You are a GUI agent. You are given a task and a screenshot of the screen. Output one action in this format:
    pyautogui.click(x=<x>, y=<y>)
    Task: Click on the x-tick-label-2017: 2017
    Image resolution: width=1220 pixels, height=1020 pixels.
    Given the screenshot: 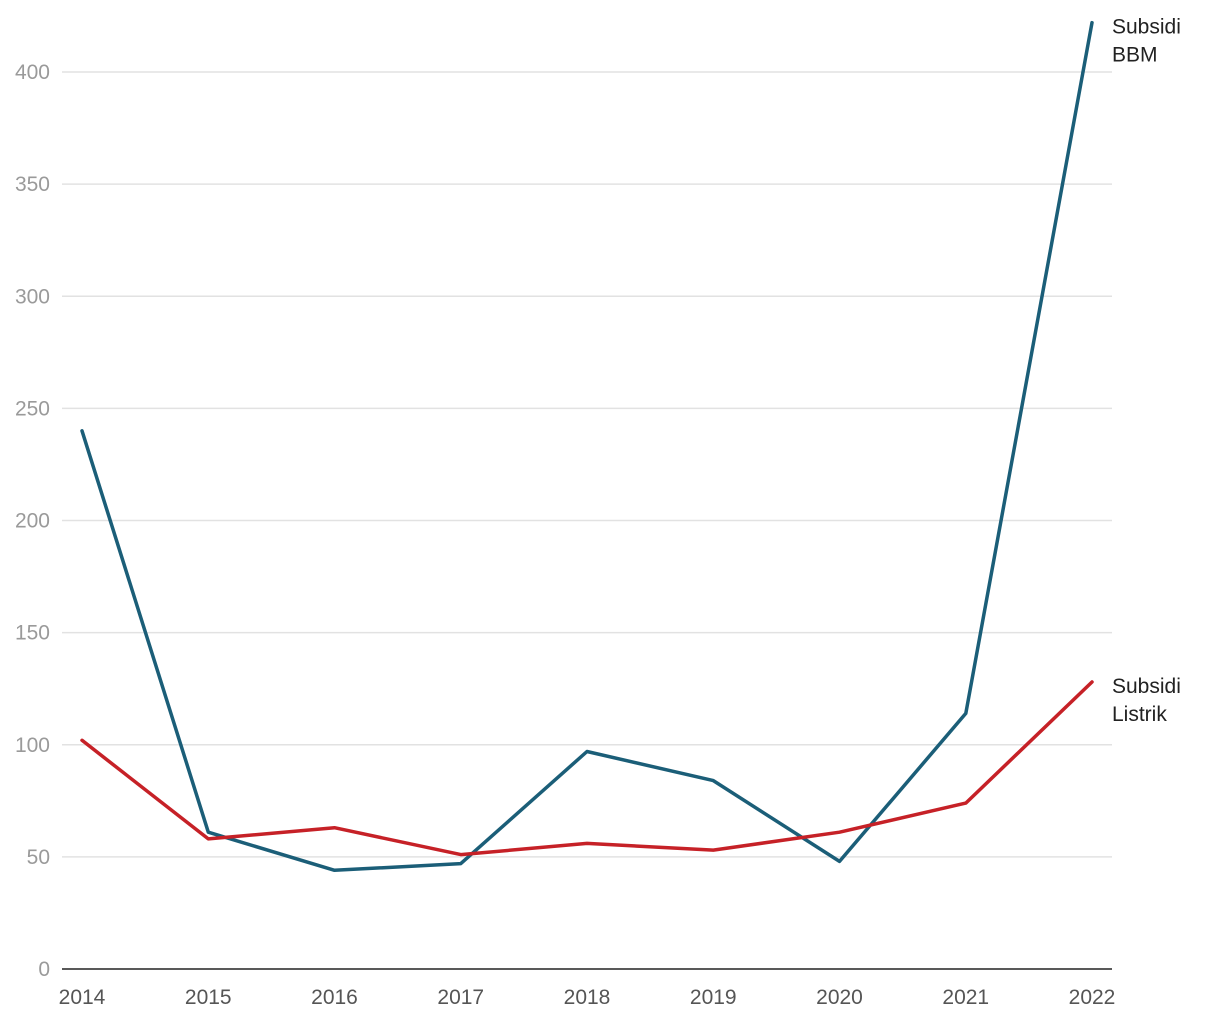 What is the action you would take?
    pyautogui.click(x=460, y=997)
    